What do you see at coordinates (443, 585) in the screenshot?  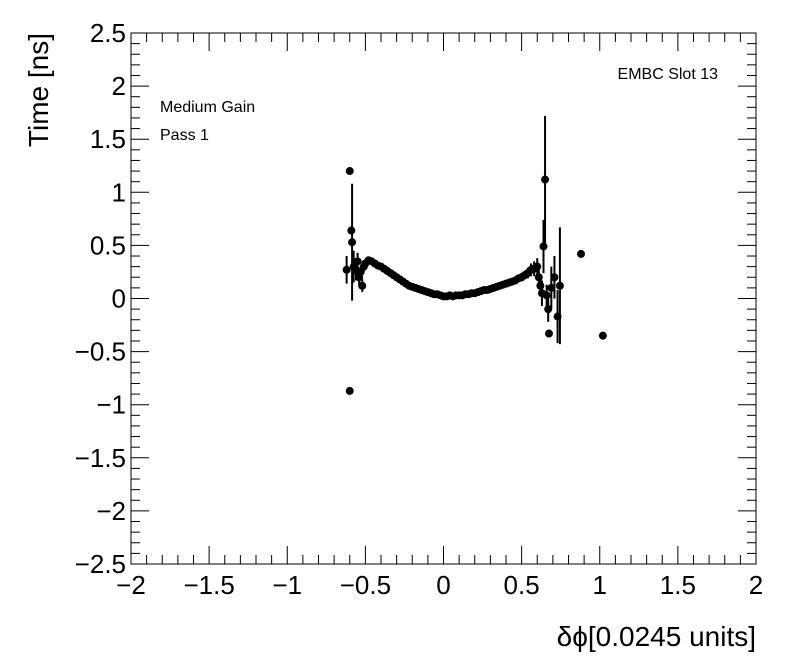 I see `x-tick-label: 0` at bounding box center [443, 585].